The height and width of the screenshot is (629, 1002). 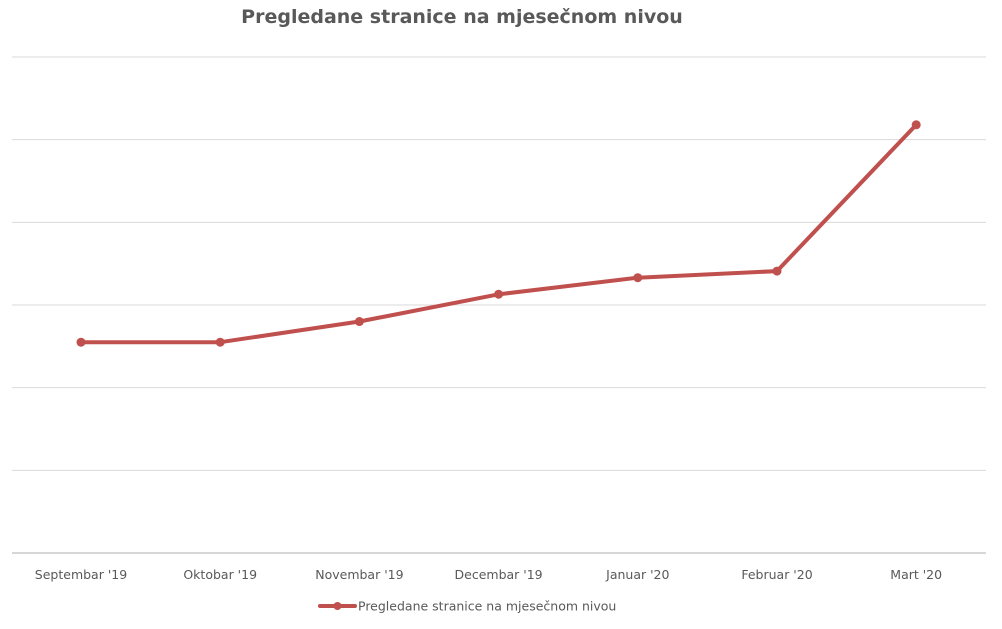 I want to click on x-tick-label: Decembar '19, so click(x=499, y=574).